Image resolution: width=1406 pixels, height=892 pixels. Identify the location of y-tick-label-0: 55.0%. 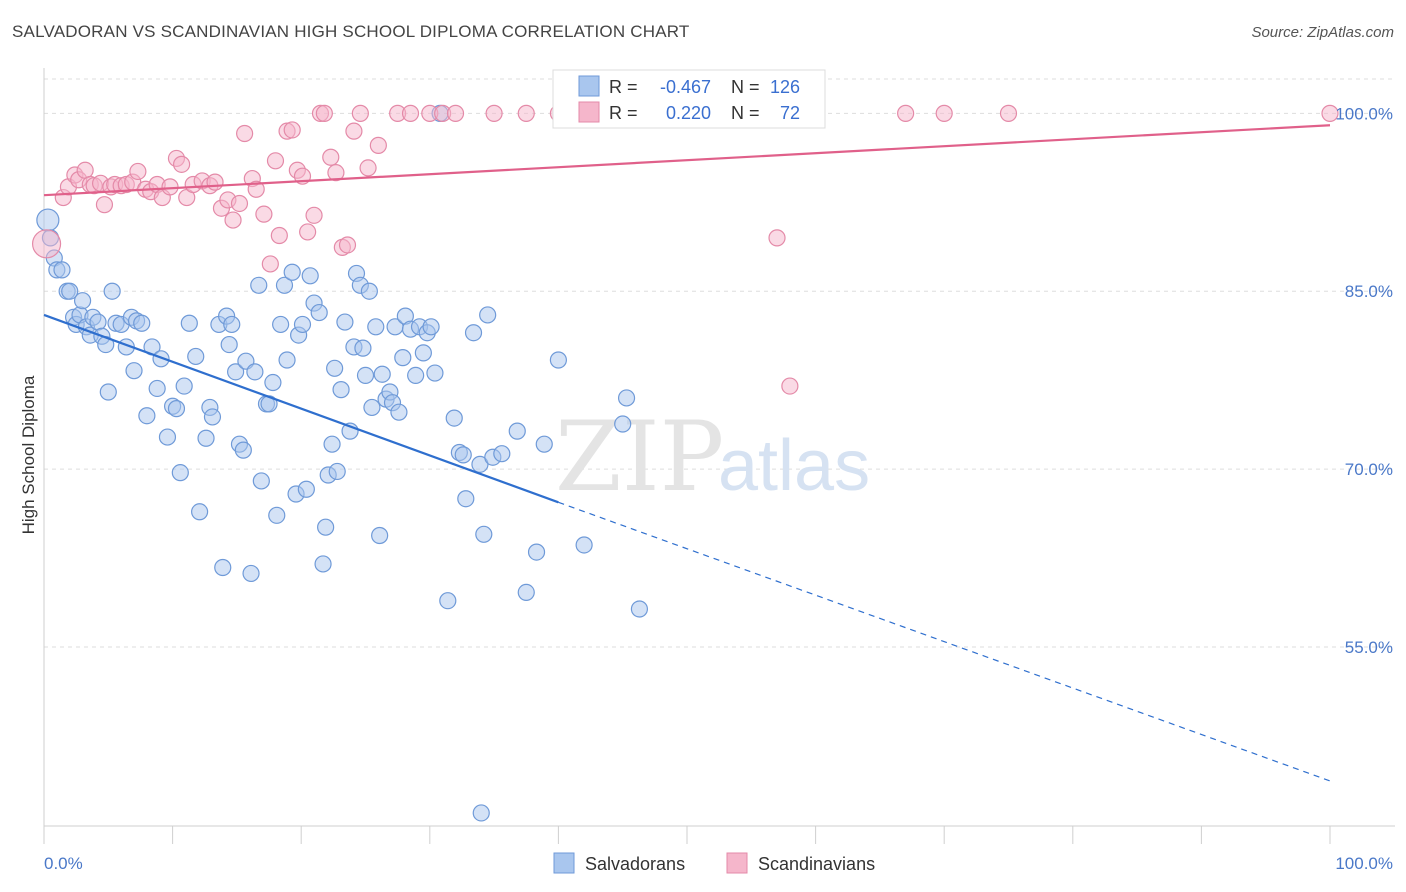
(1369, 647).